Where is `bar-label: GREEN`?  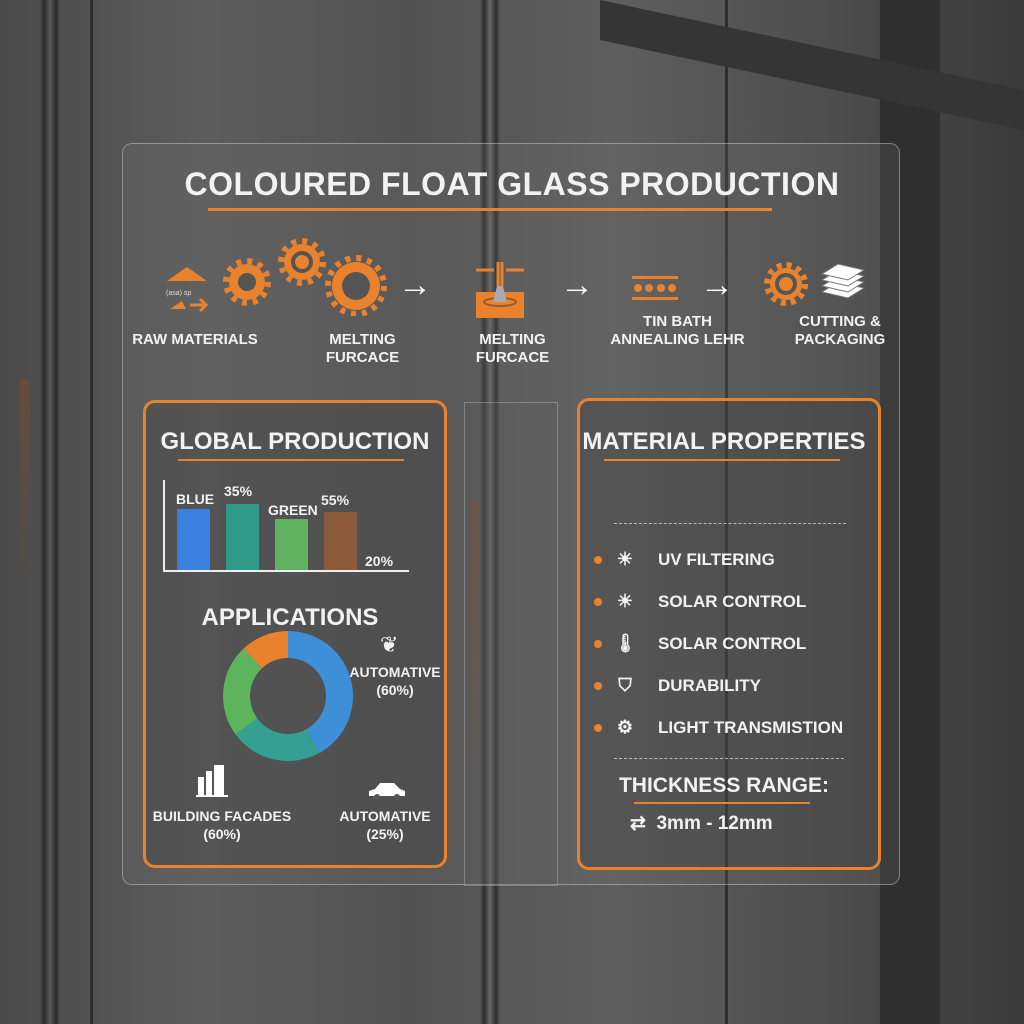
bar-label: GREEN is located at coordinates (293, 510).